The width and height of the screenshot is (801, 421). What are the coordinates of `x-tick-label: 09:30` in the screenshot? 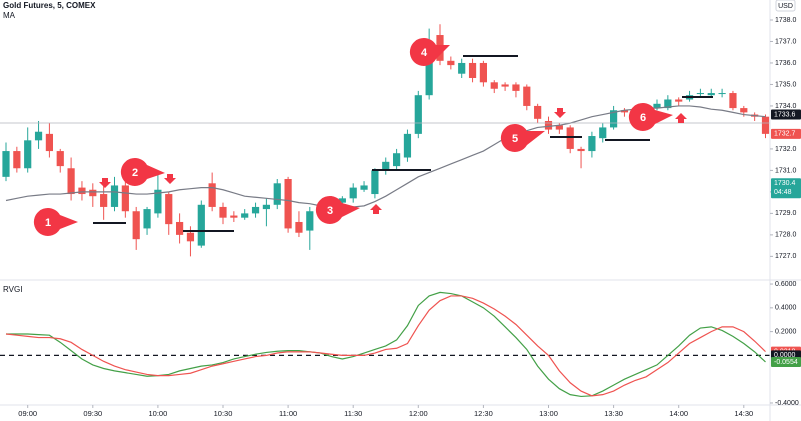 It's located at (92, 413).